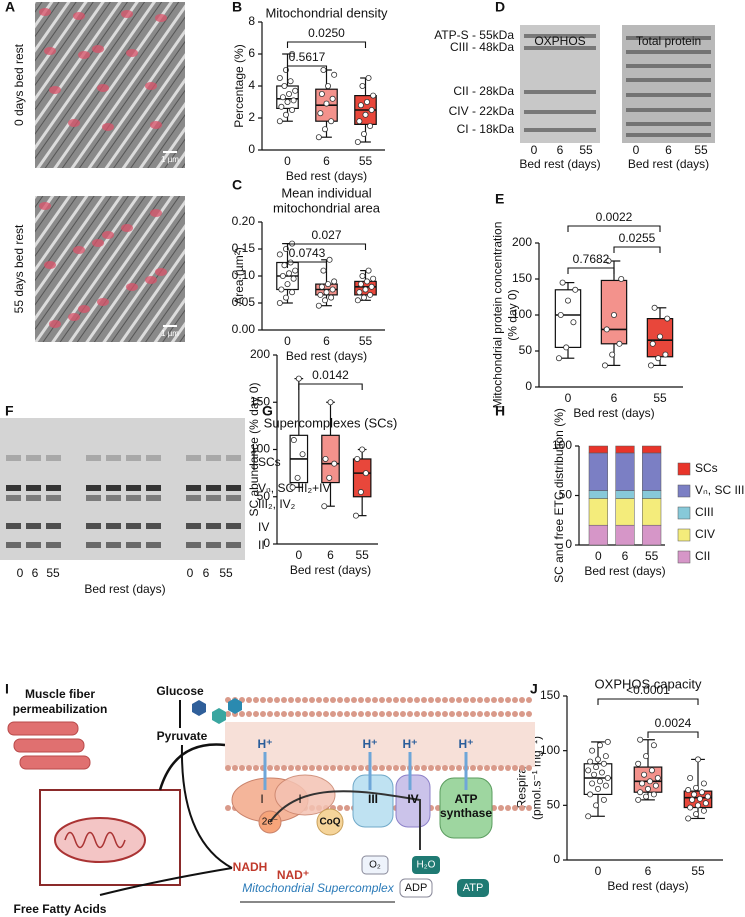 This screenshot has height=917, width=745. I want to click on panel-letter: D, so click(500, 7).